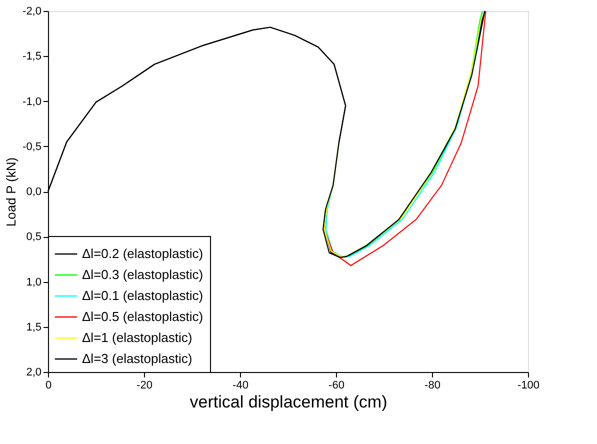 The width and height of the screenshot is (597, 444). What do you see at coordinates (32, 102) in the screenshot?
I see `y-tick-label: -1,0` at bounding box center [32, 102].